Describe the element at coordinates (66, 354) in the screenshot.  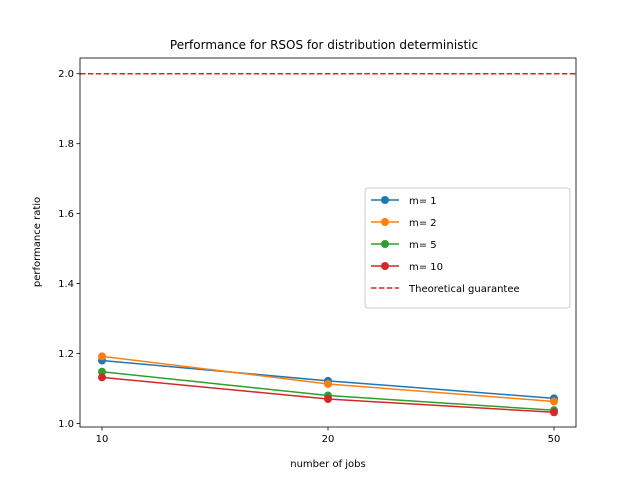
I see `y-tick-label: 1.2` at that location.